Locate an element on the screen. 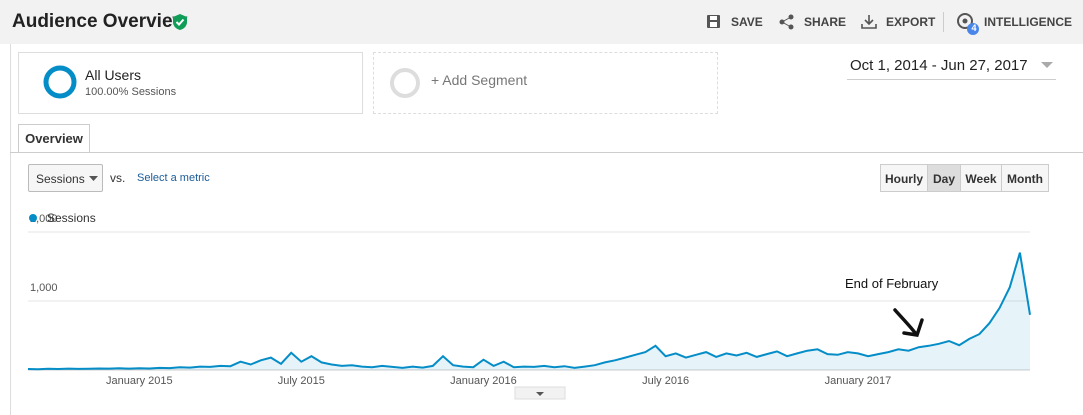 The width and height of the screenshot is (1083, 415). granularity-button: Month is located at coordinates (1025, 178).